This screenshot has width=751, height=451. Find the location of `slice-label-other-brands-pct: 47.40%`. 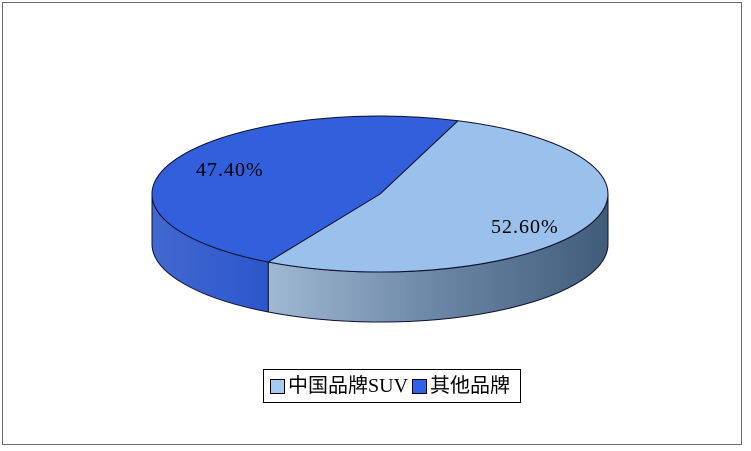

slice-label-other-brands-pct: 47.40% is located at coordinates (230, 170).